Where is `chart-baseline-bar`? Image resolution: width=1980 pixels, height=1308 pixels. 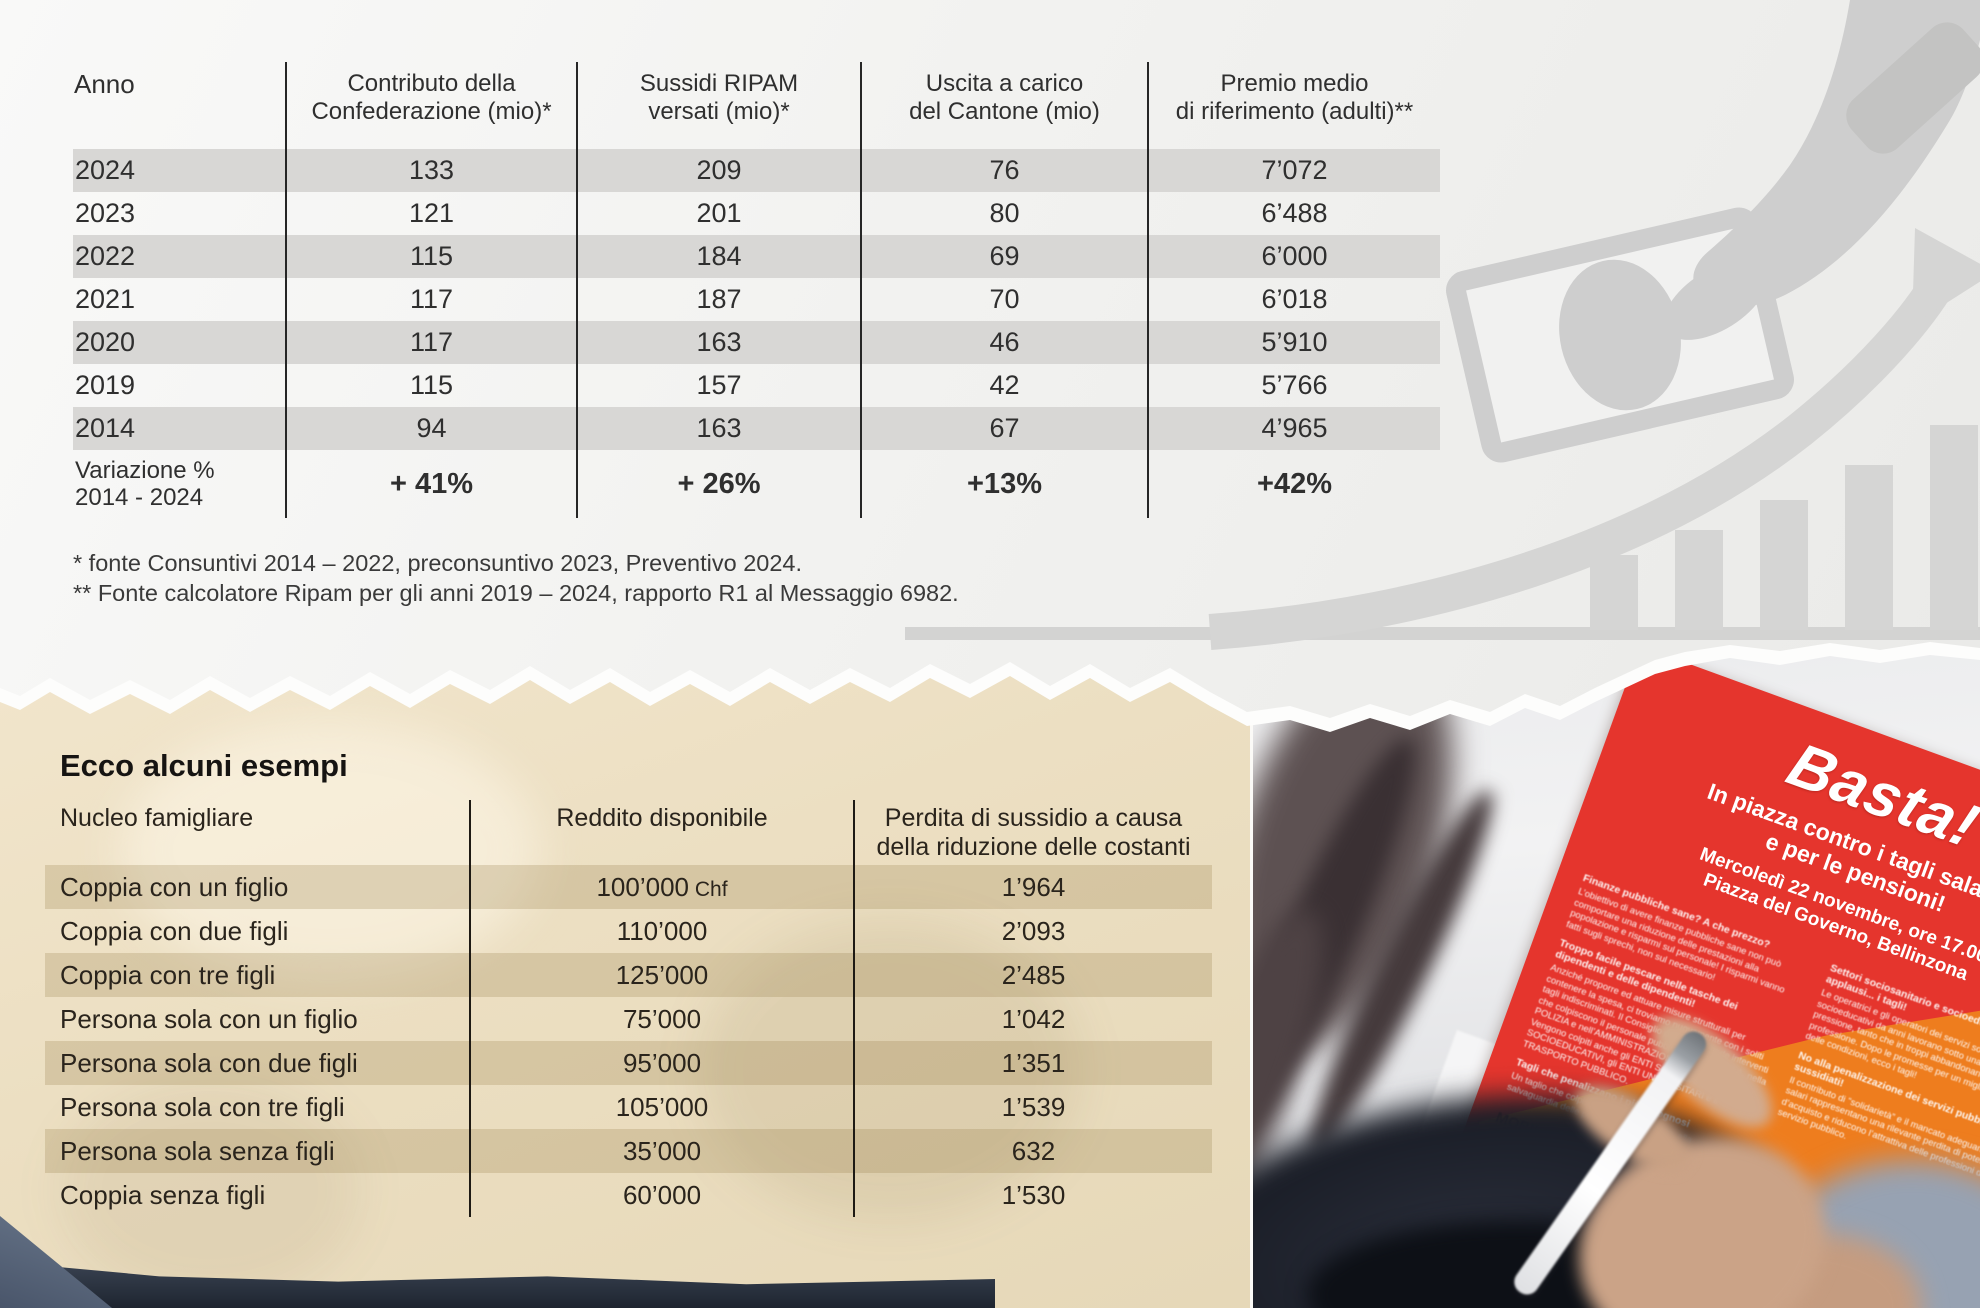
chart-baseline-bar is located at coordinates (1442, 633).